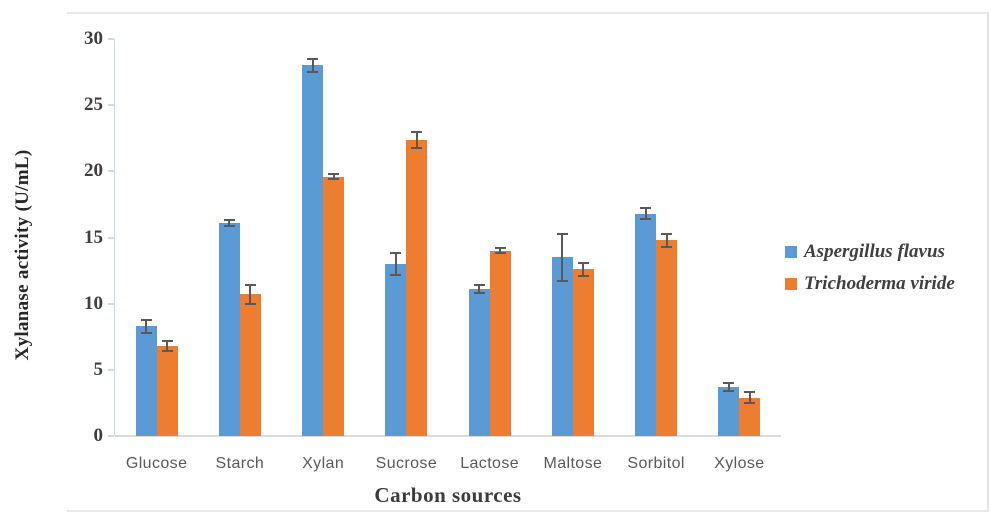 This screenshot has width=999, height=524. What do you see at coordinates (406, 463) in the screenshot?
I see `category-label: Sucrose` at bounding box center [406, 463].